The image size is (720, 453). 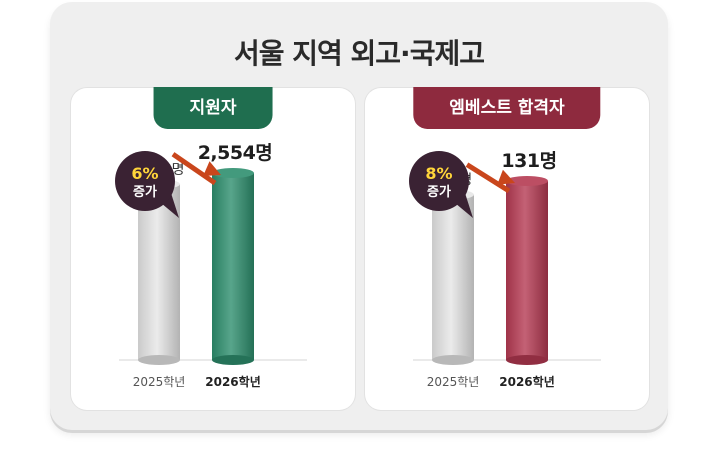 What do you see at coordinates (144, 173) in the screenshot?
I see `increase-percent: 6%` at bounding box center [144, 173].